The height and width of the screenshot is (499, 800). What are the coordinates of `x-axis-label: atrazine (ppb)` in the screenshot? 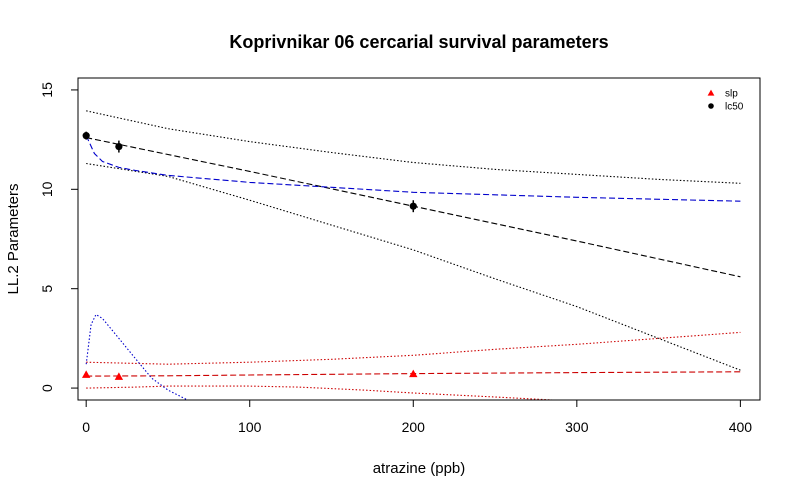 It's located at (419, 468).